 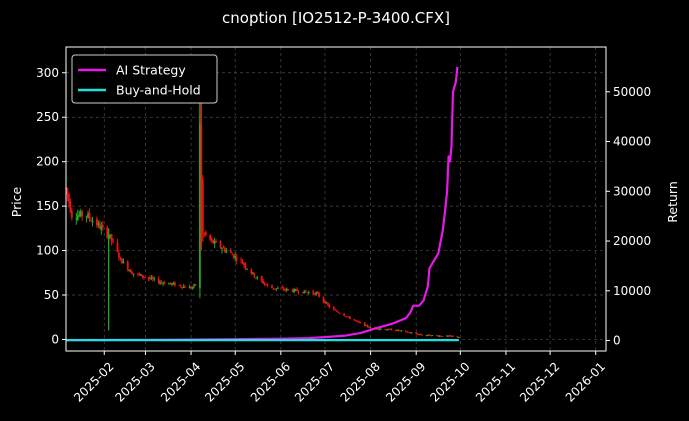 I want to click on y-right-tick-label: 20000, so click(x=632, y=241).